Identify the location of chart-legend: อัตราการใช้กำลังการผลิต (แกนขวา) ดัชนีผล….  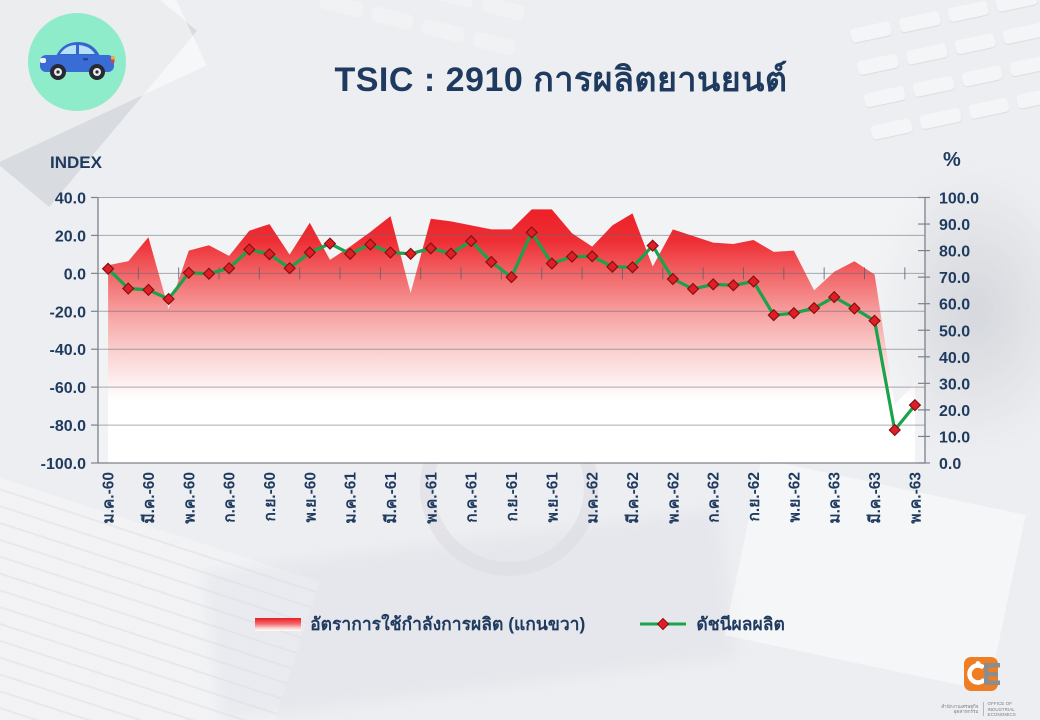
(520, 624).